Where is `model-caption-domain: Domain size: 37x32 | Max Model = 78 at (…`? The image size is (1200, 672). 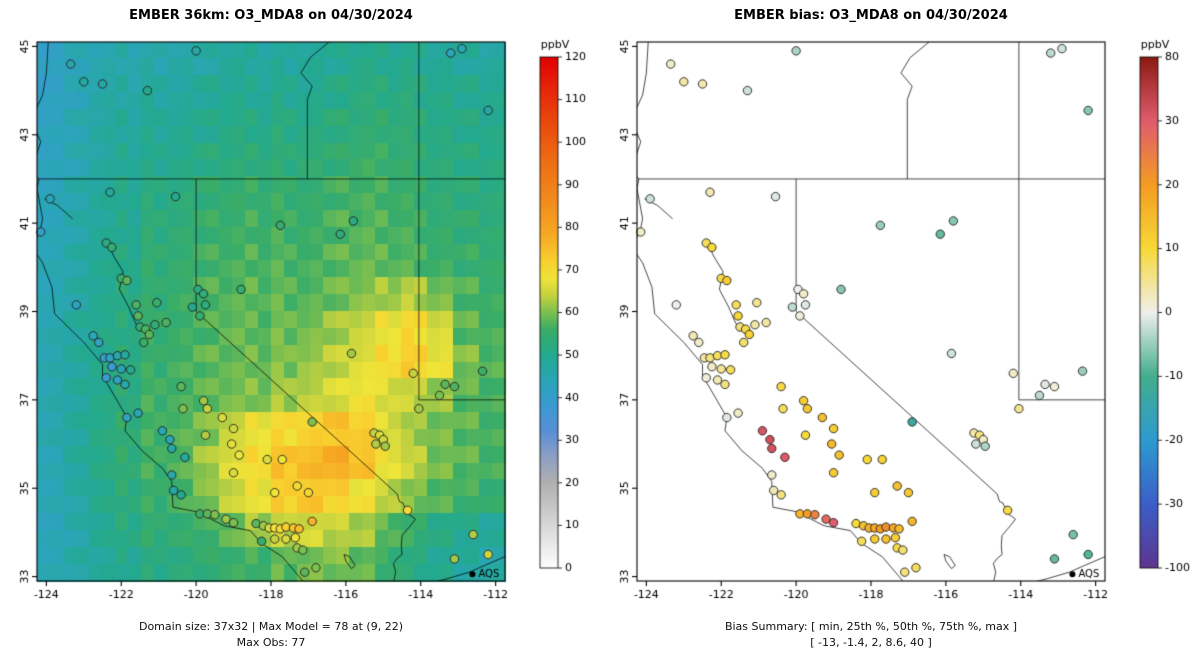
model-caption-domain: Domain size: 37x32 | Max Model = 78 at (… is located at coordinates (270, 626).